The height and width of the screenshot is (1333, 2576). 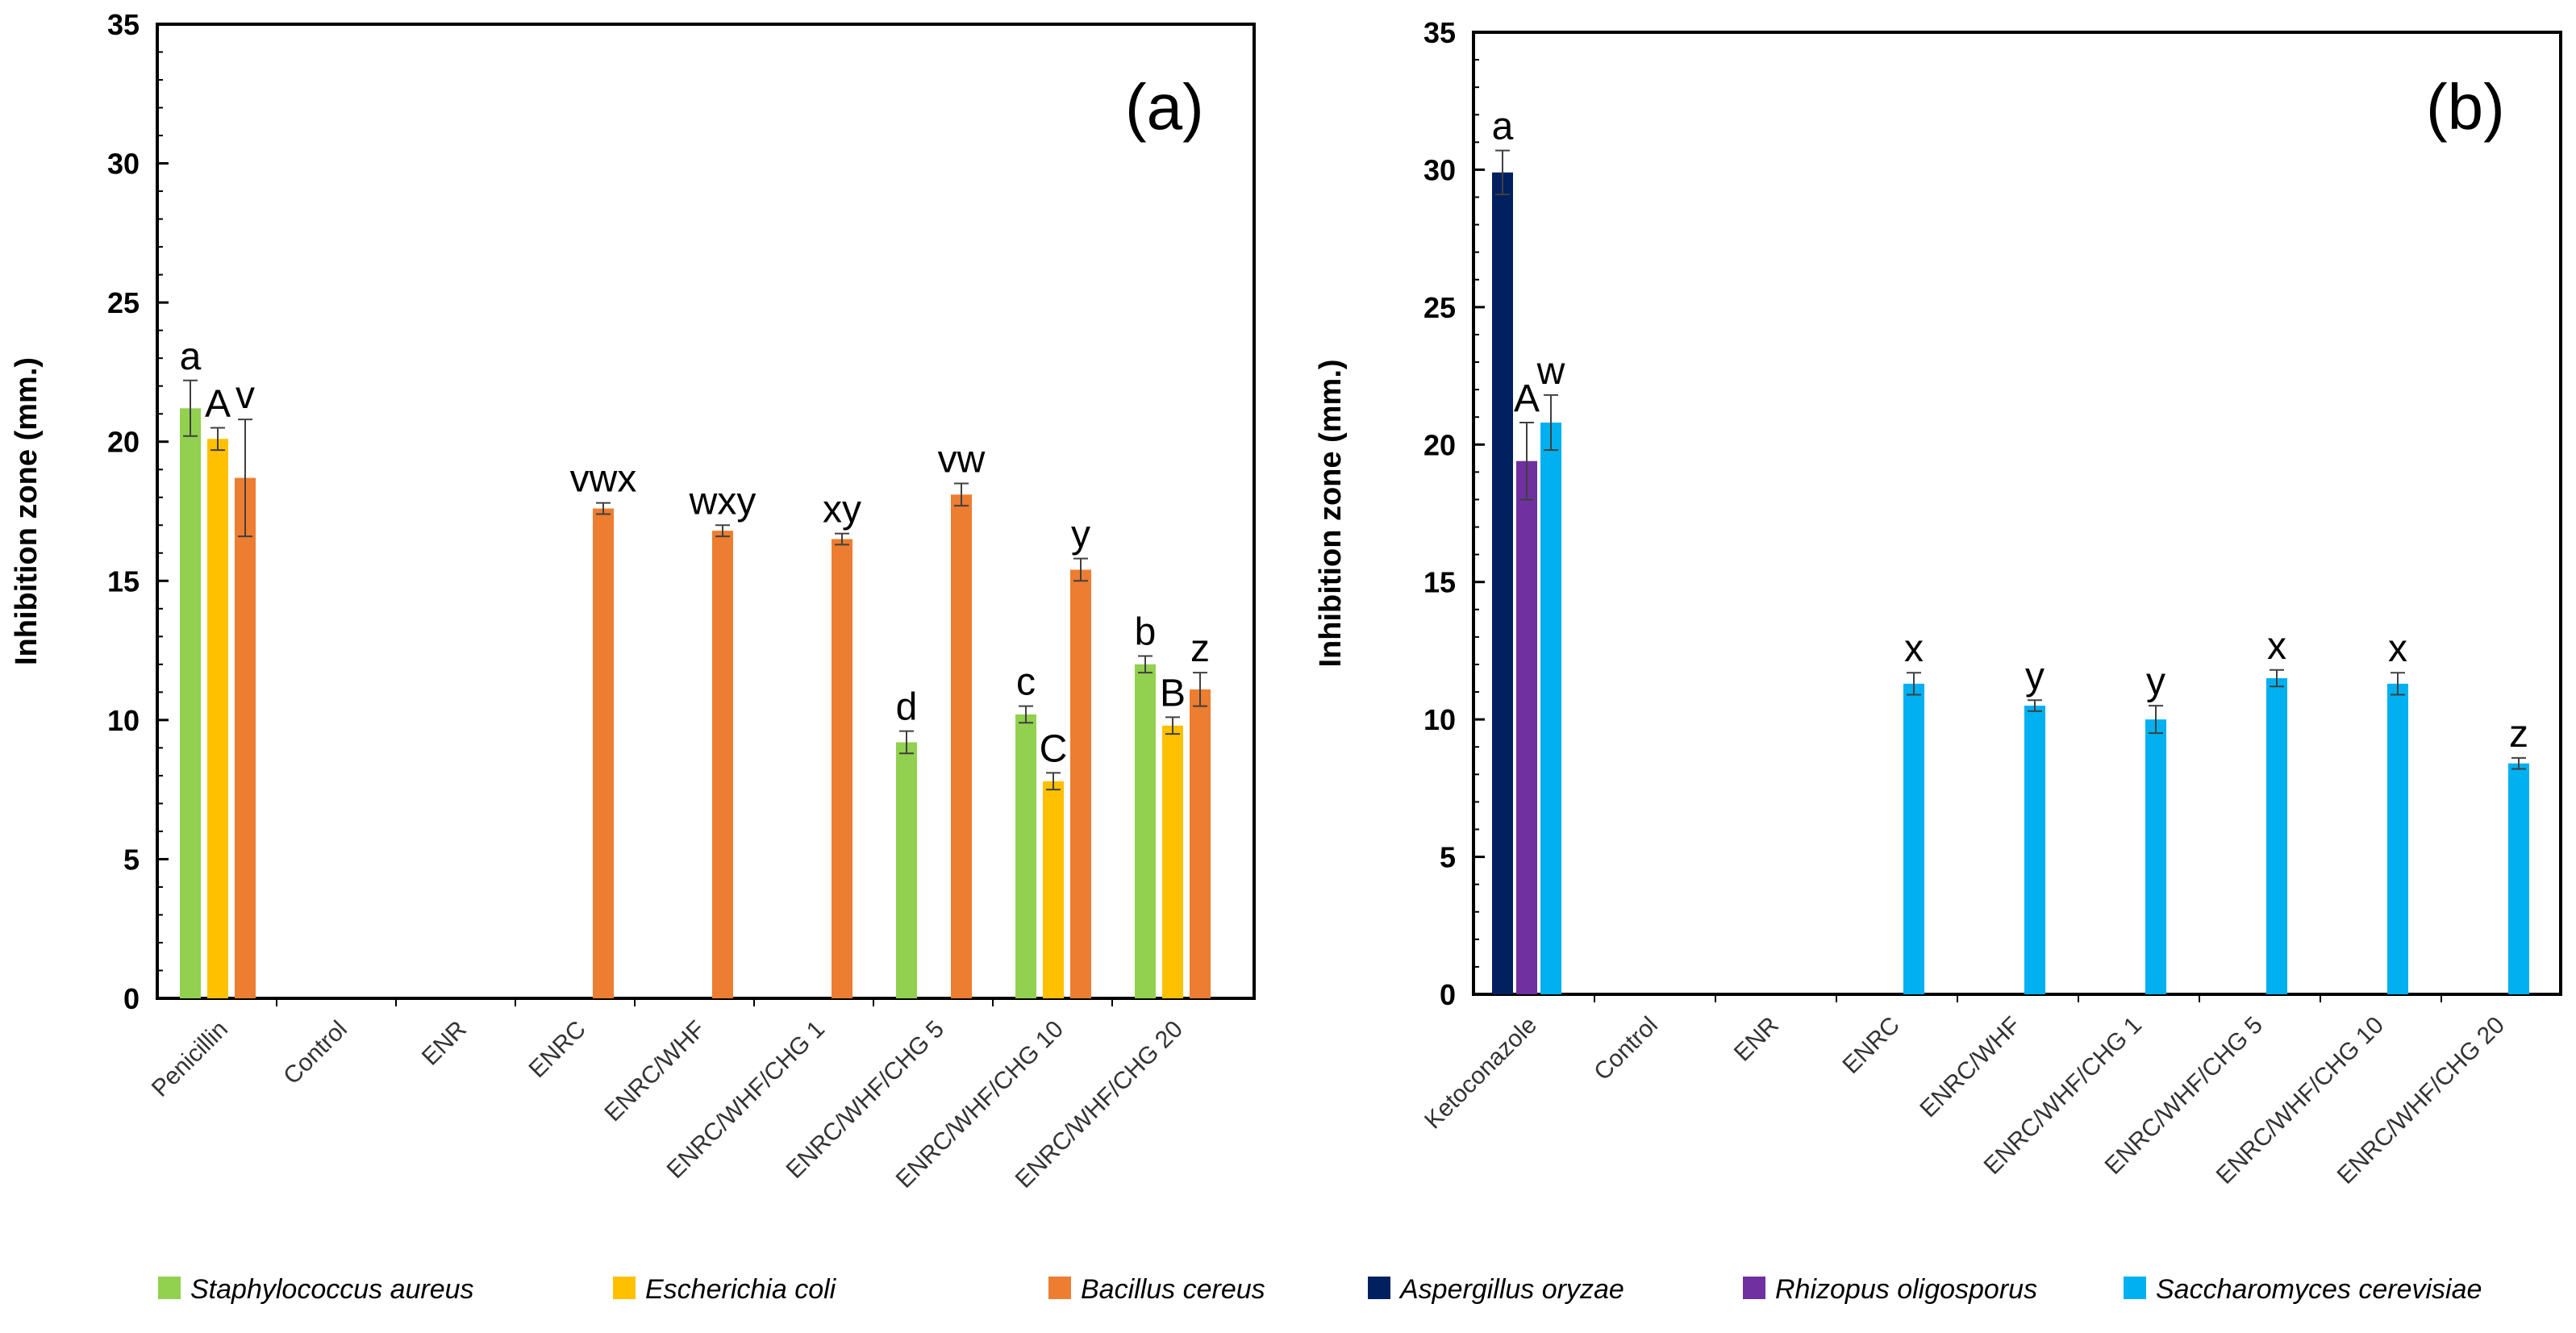 What do you see at coordinates (1550, 371) in the screenshot?
I see `significance-label: w` at bounding box center [1550, 371].